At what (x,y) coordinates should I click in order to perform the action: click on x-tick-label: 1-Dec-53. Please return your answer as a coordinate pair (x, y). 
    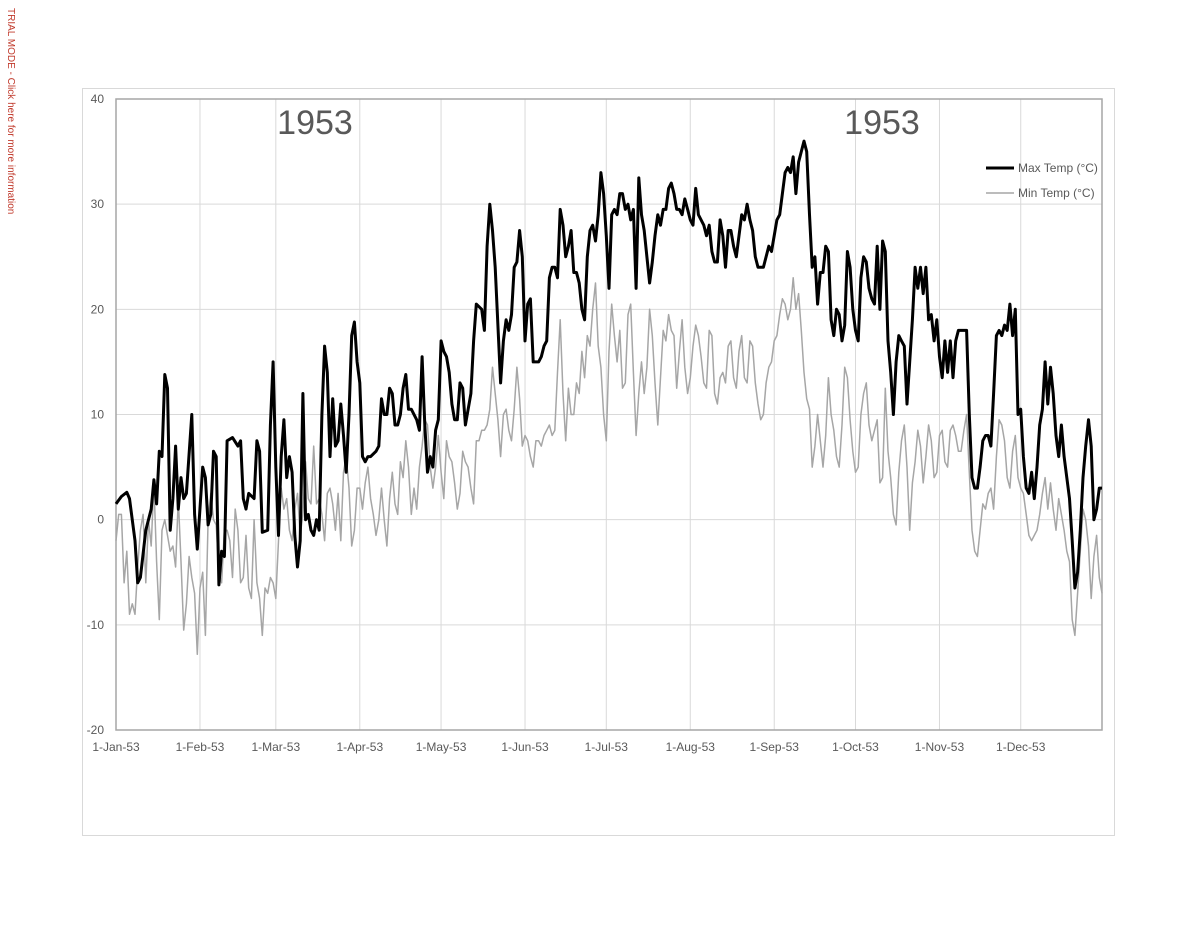
    Looking at the image, I should click on (1021, 747).